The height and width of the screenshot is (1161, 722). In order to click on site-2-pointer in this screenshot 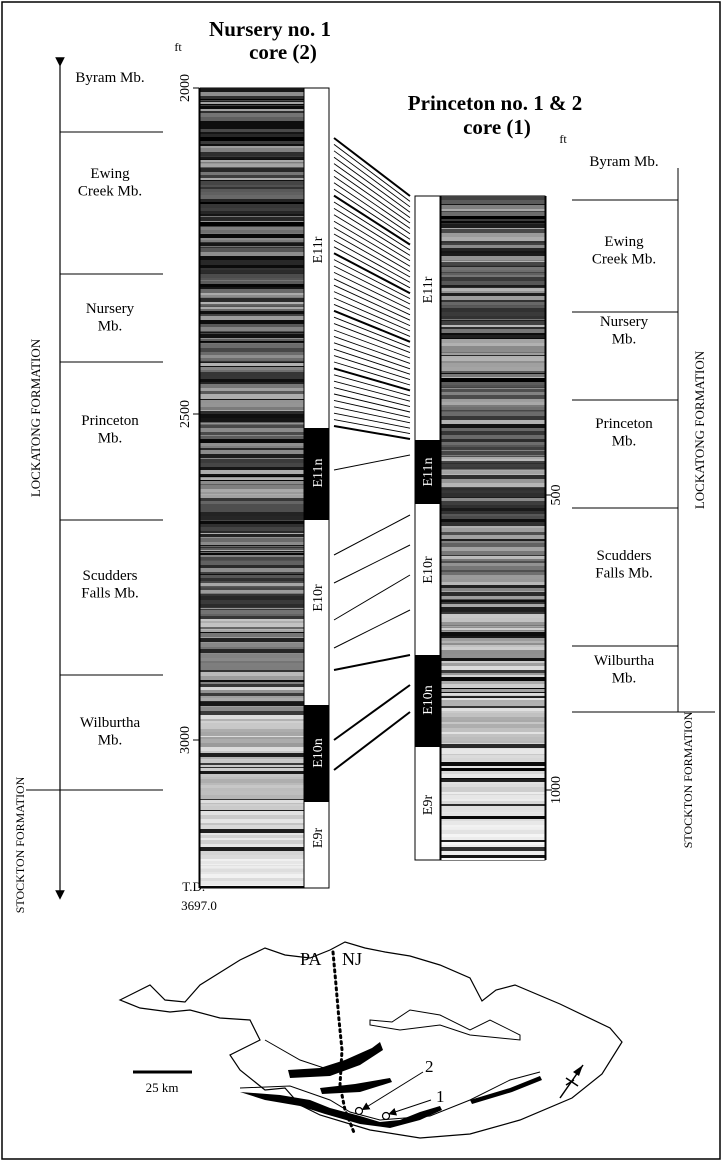, I will do `click(392, 1091)`.